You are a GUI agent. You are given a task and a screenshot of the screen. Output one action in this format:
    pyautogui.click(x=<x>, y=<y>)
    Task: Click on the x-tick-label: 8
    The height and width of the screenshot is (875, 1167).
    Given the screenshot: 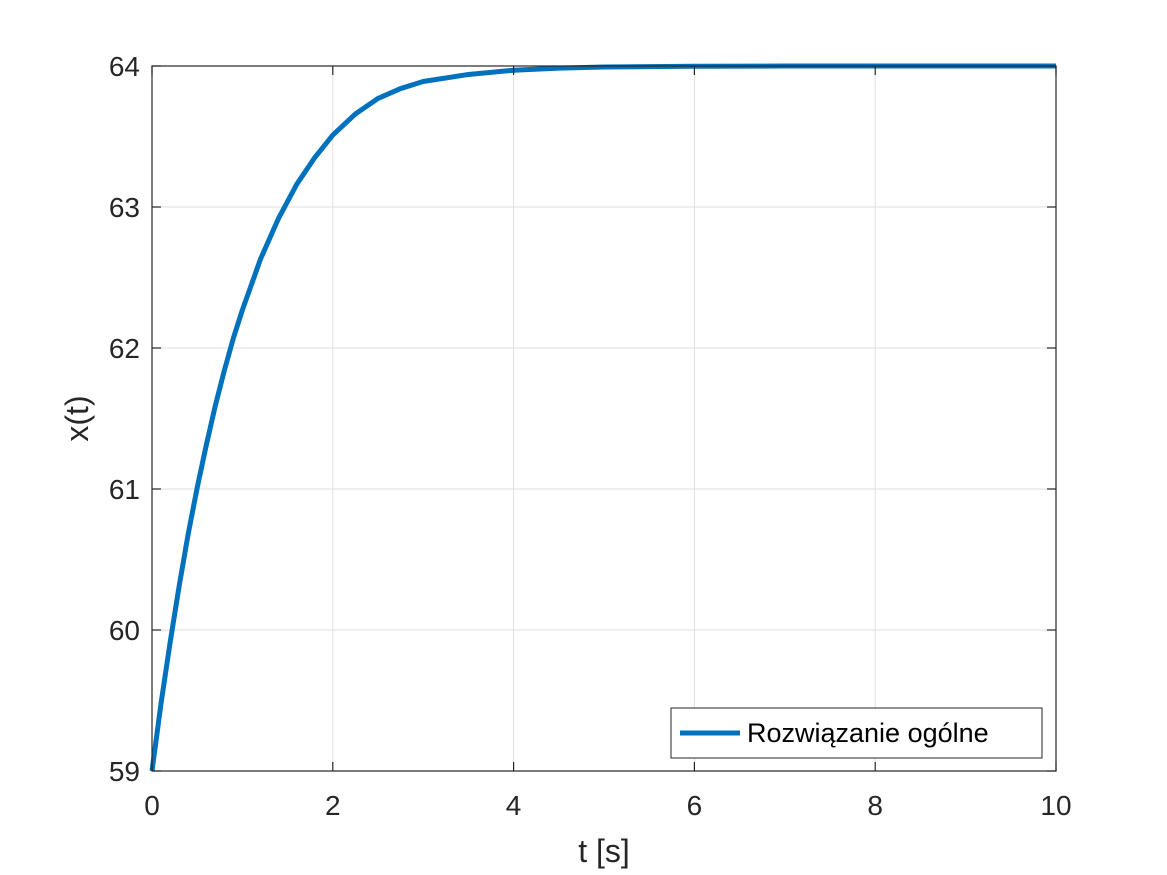 What is the action you would take?
    pyautogui.click(x=875, y=805)
    